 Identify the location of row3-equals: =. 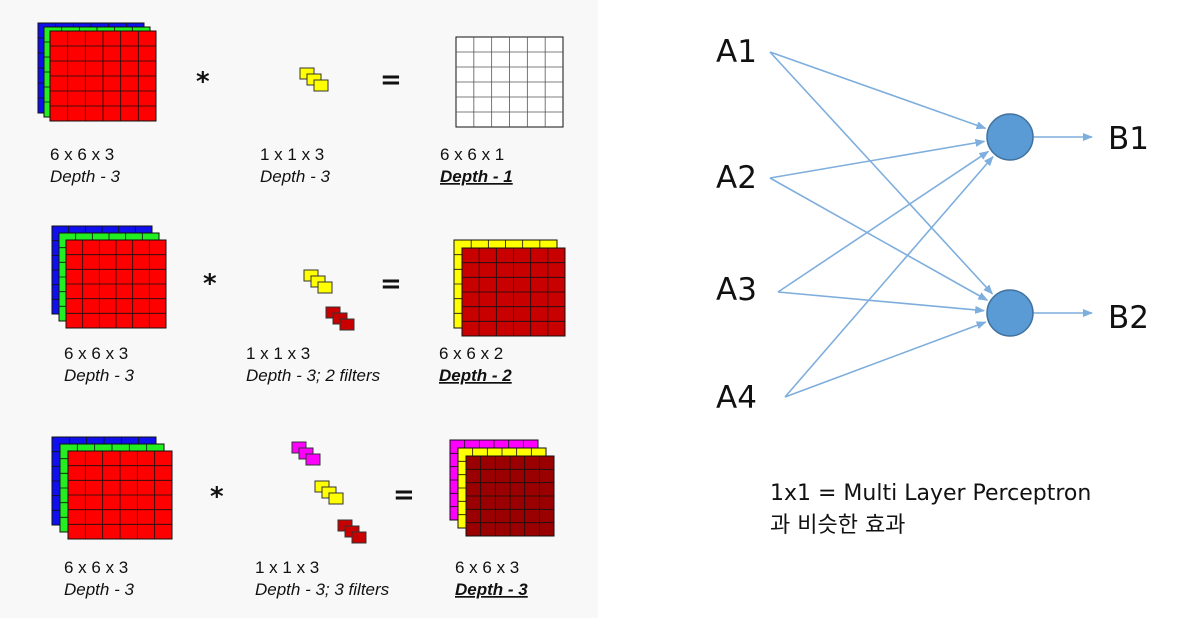
(404, 495).